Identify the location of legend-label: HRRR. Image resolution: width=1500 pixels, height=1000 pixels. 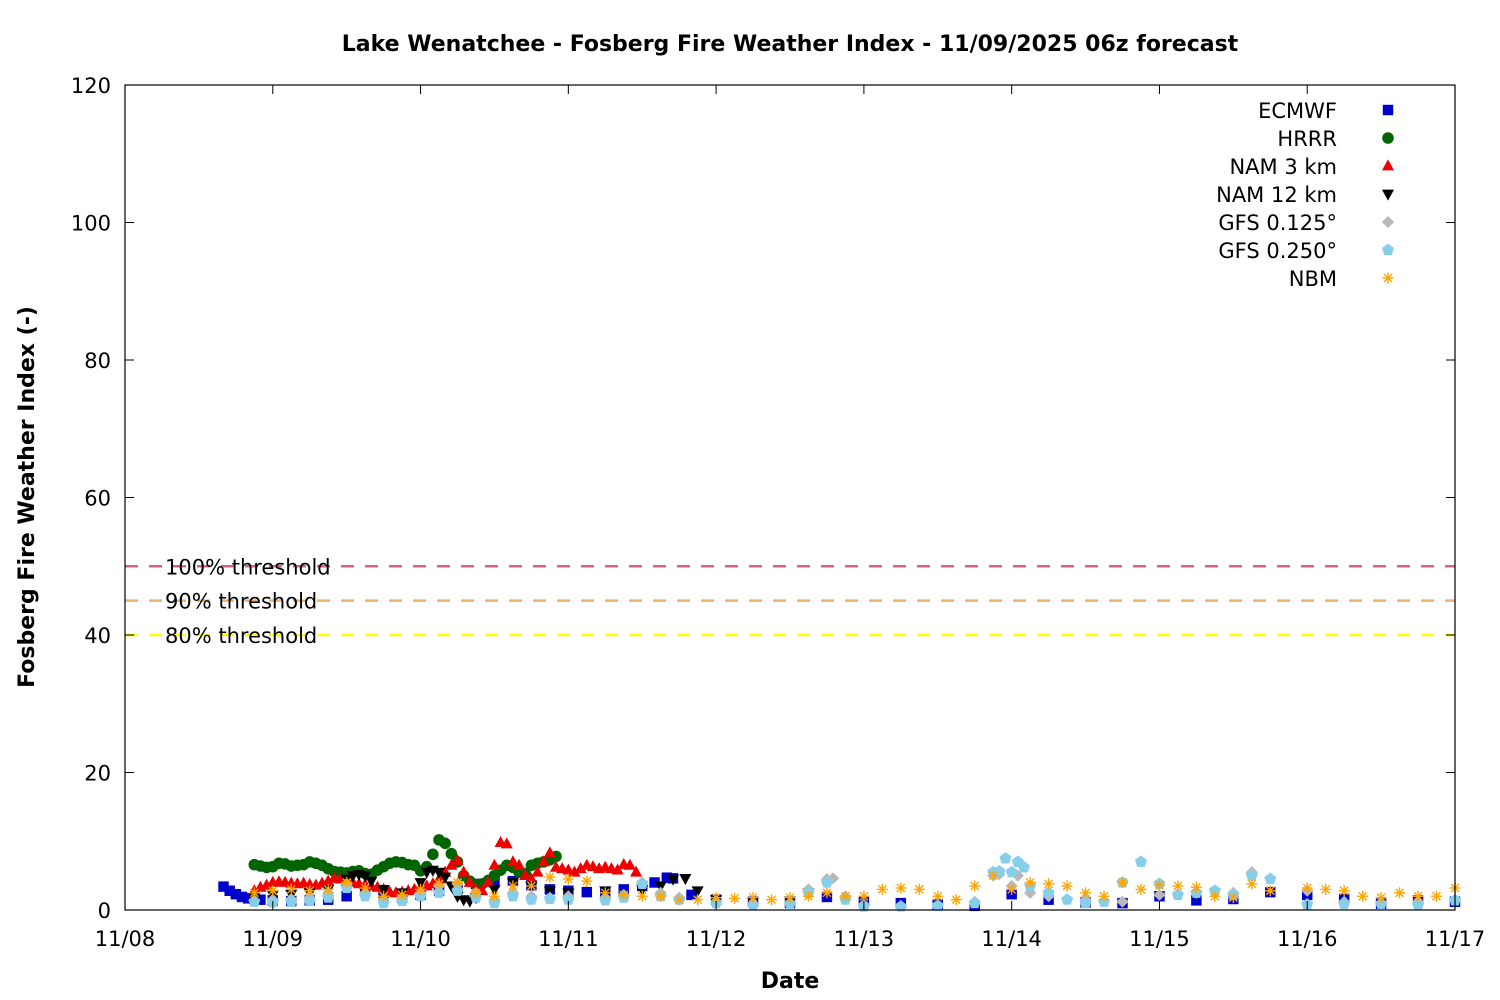
(1307, 139).